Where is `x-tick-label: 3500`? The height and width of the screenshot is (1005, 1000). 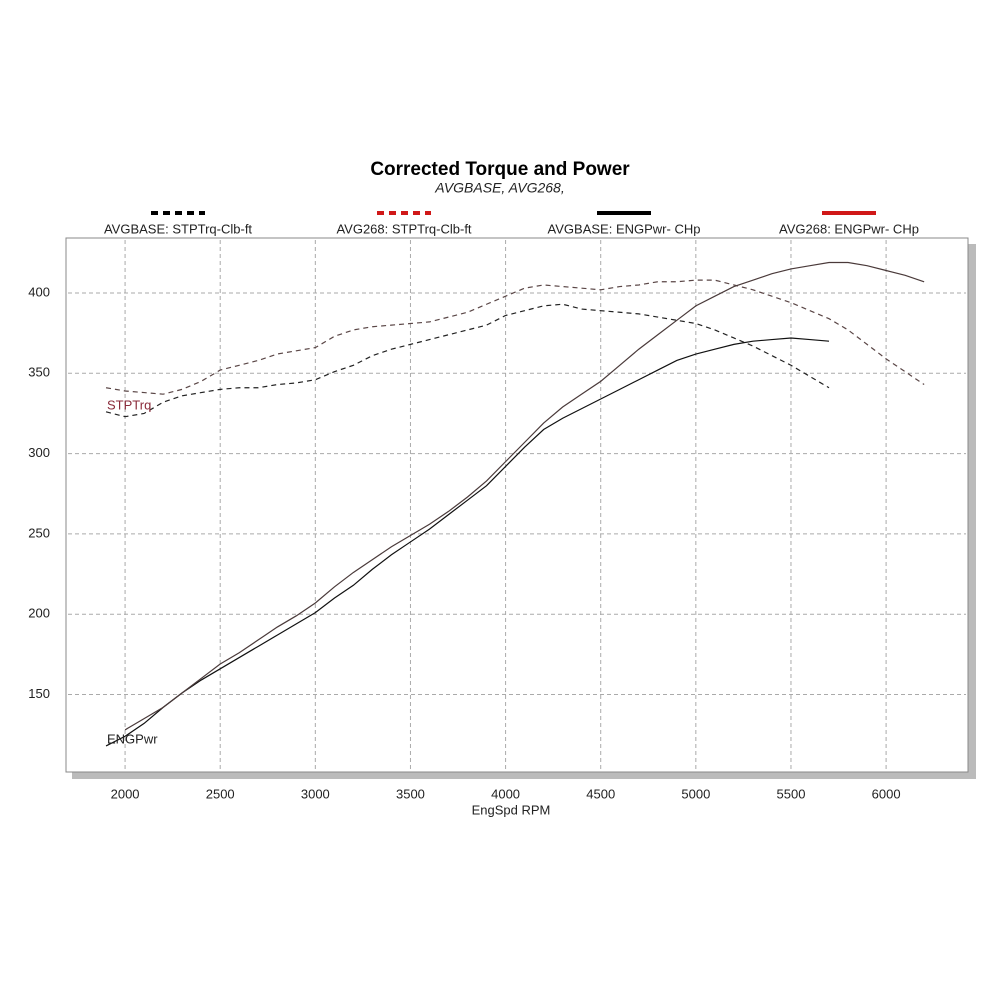 x-tick-label: 3500 is located at coordinates (410, 793).